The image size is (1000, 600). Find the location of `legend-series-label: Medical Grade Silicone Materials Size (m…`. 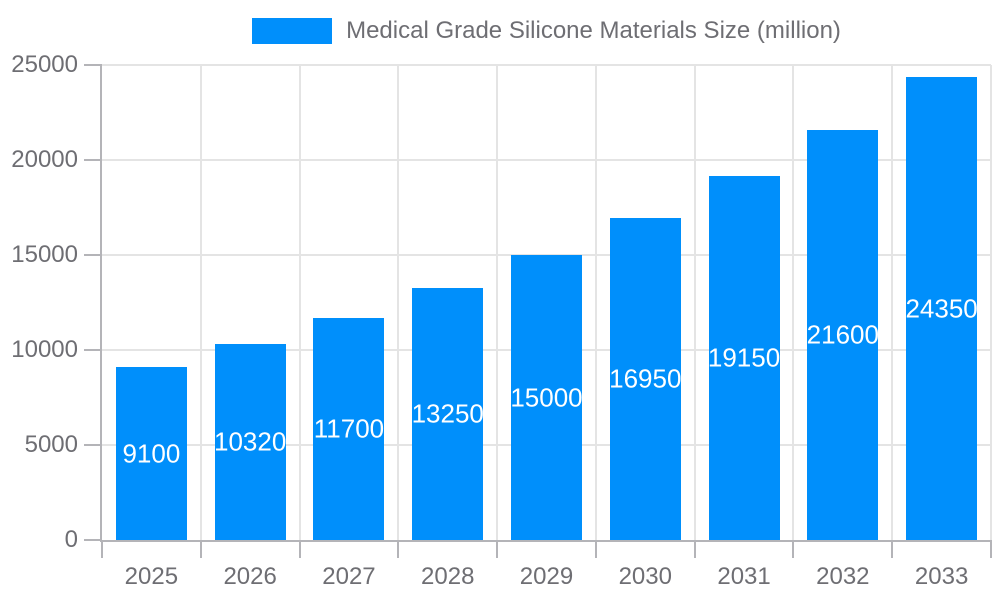

legend-series-label: Medical Grade Silicone Materials Size (m… is located at coordinates (593, 30).